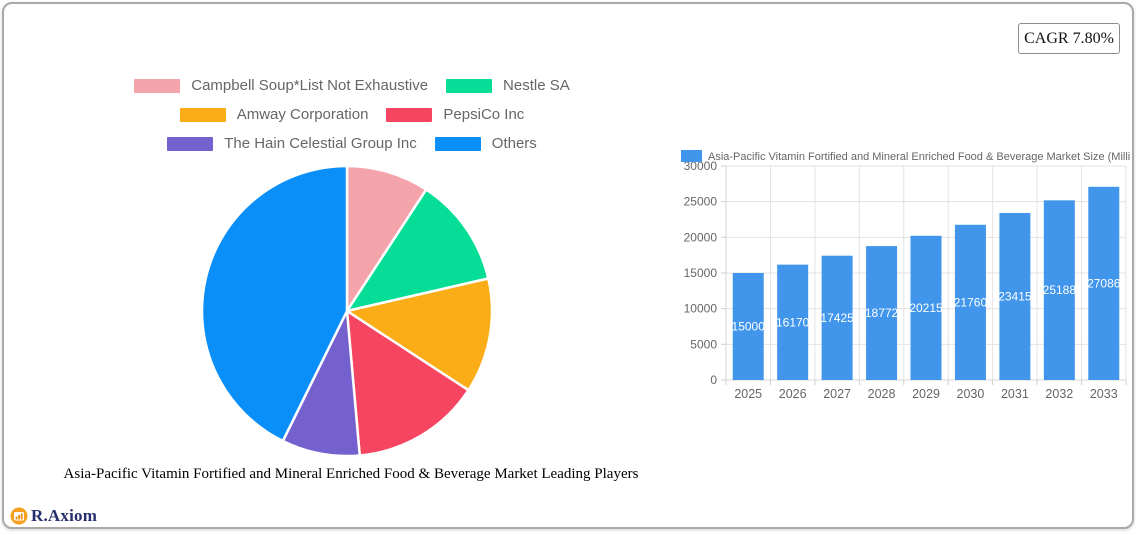  Describe the element at coordinates (302, 114) in the screenshot. I see `legend-label: Amway Corporation` at that location.